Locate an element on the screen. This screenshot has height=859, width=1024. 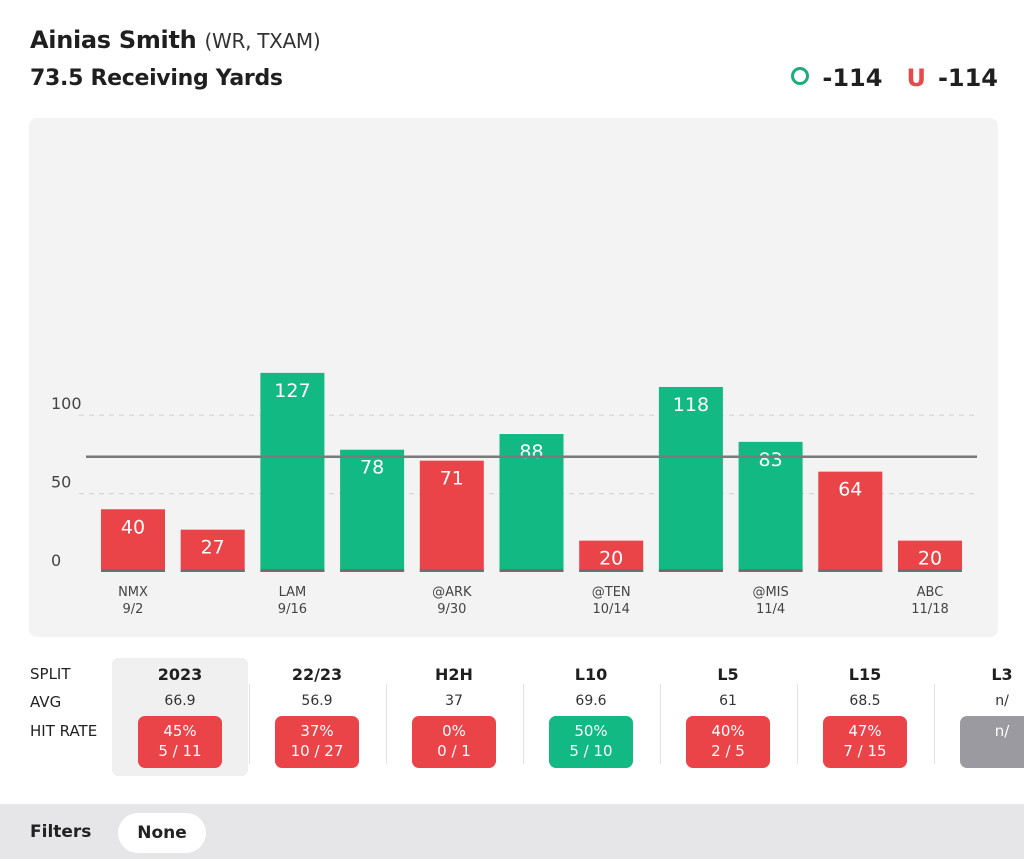
under-odds: -114 is located at coordinates (967, 78).